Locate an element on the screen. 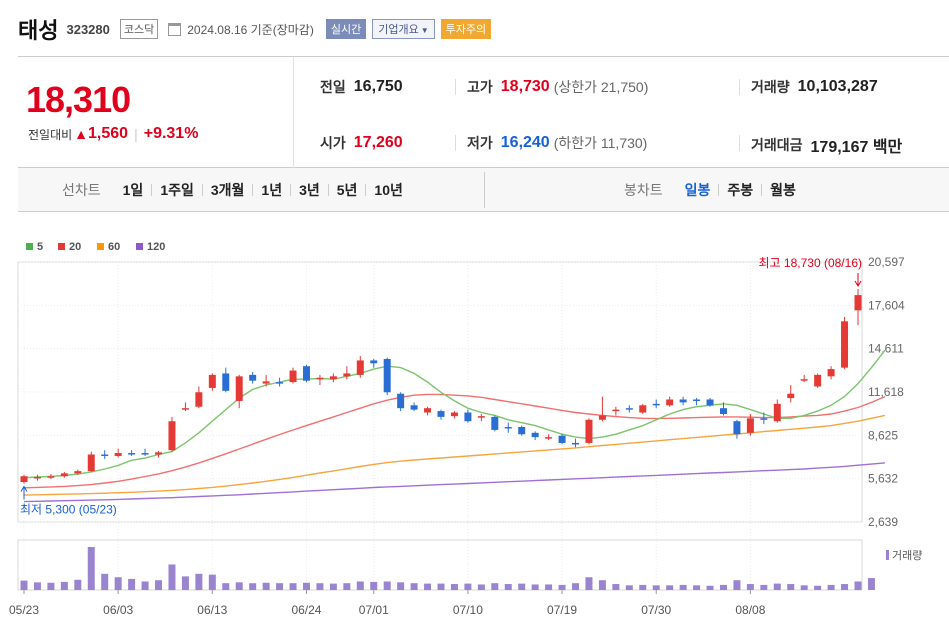  tab-monthly: 월봉 is located at coordinates (782, 190).